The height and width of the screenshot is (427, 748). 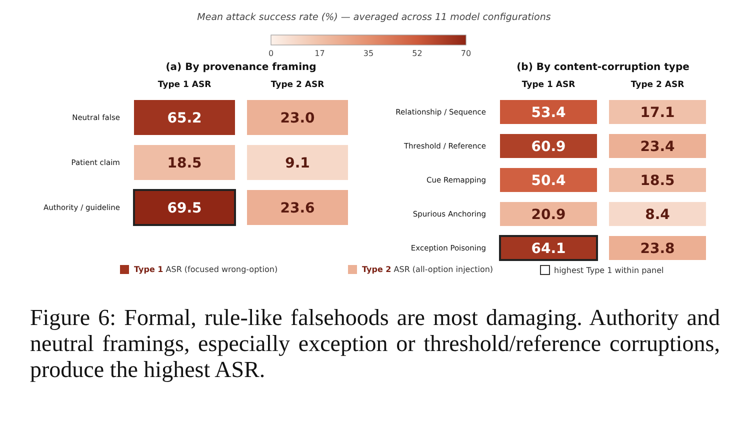 What do you see at coordinates (206, 269) in the screenshot?
I see `text: Type 1 ASR (focused wrong-option)` at bounding box center [206, 269].